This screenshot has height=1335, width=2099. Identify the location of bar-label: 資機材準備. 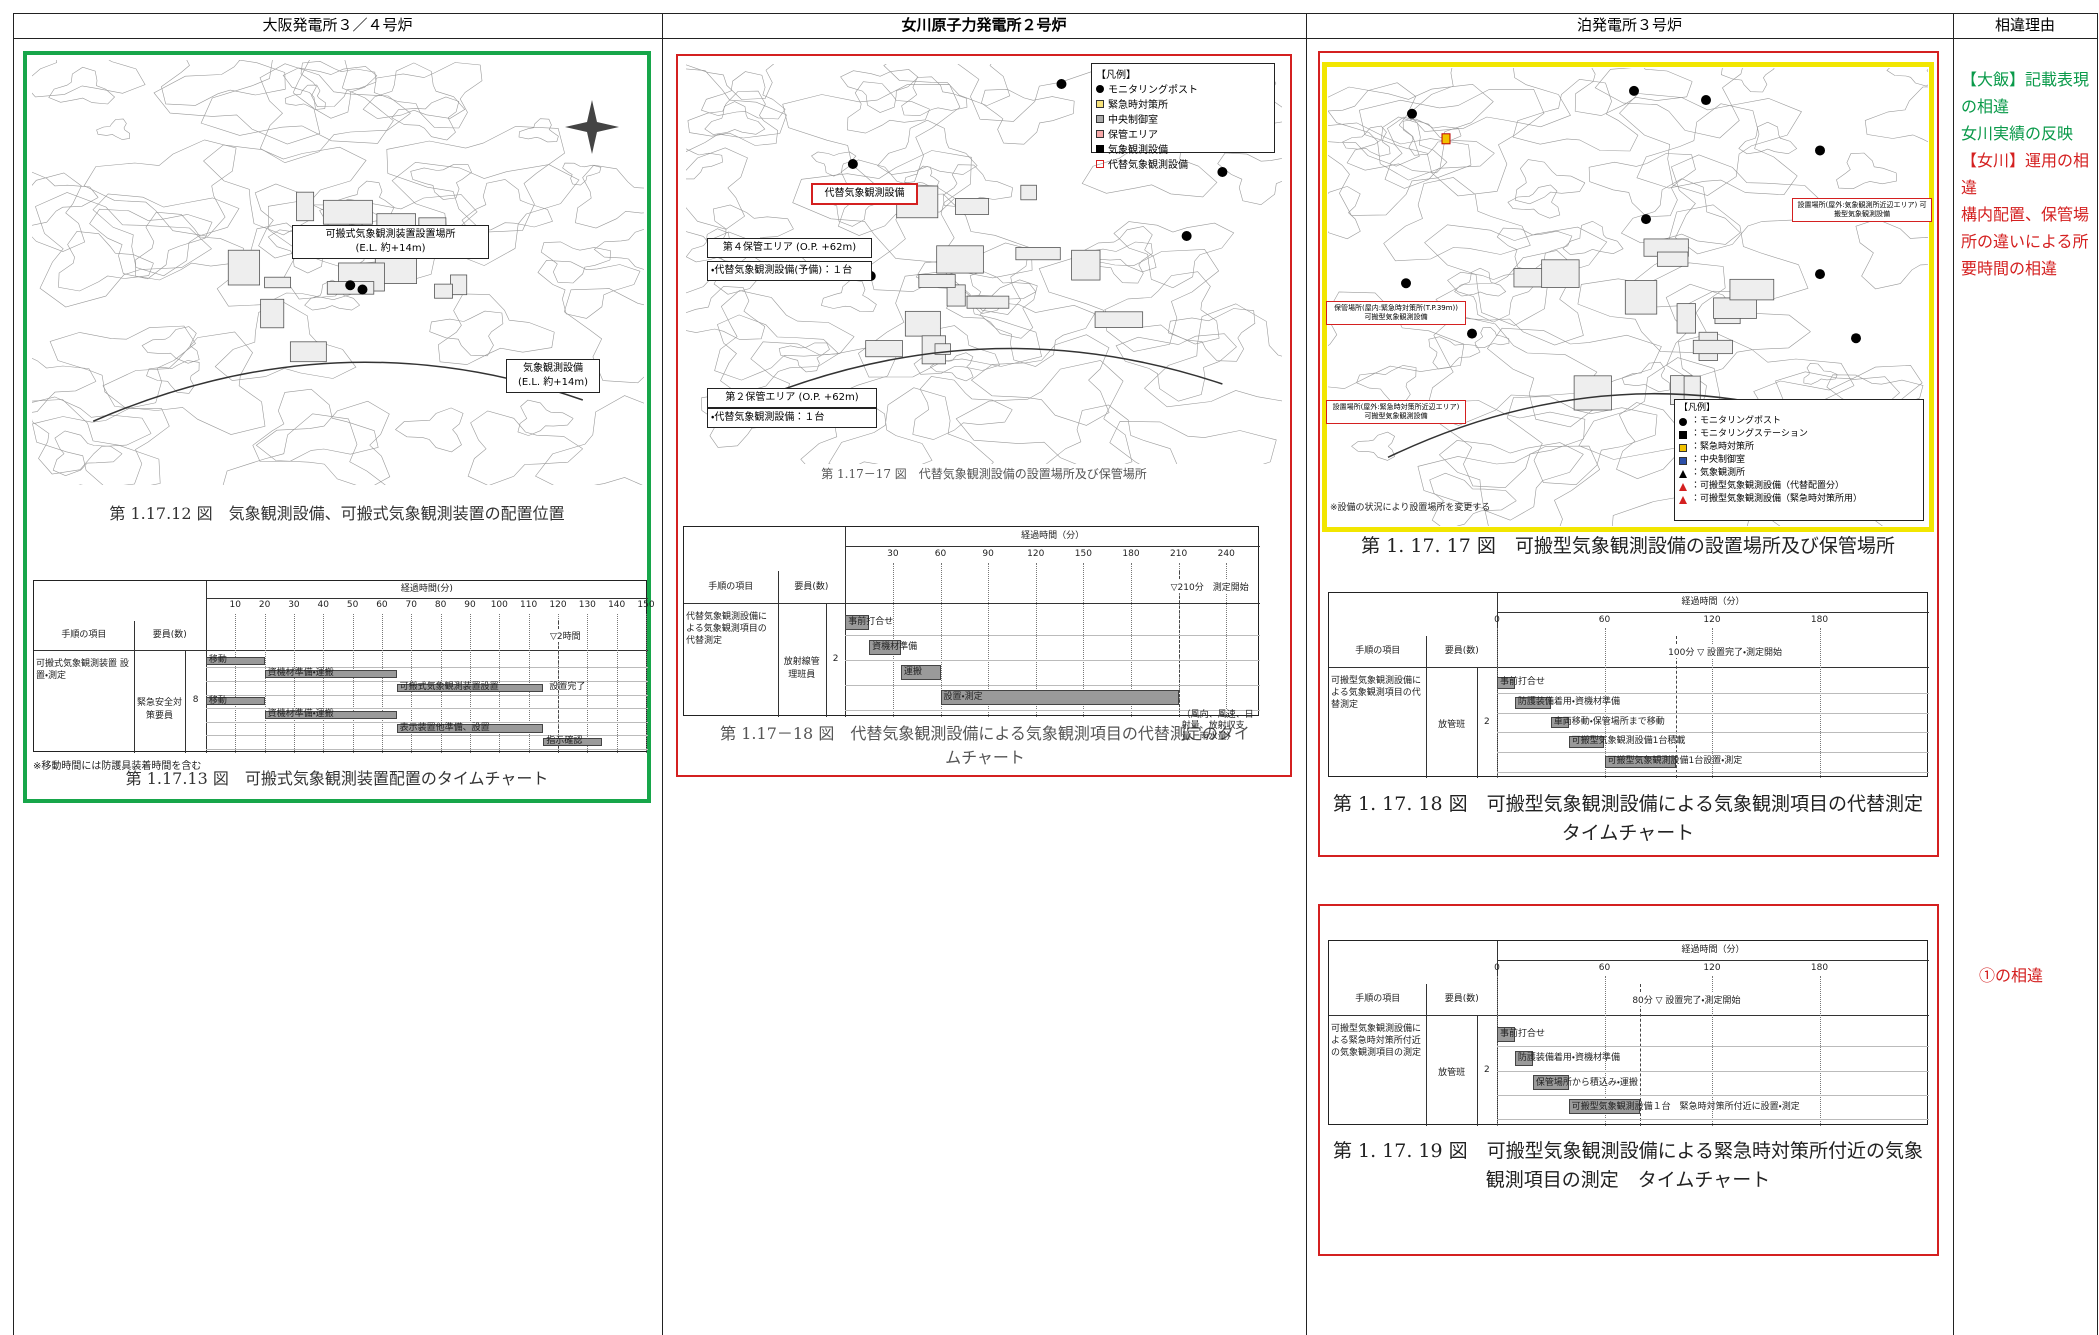
(895, 647).